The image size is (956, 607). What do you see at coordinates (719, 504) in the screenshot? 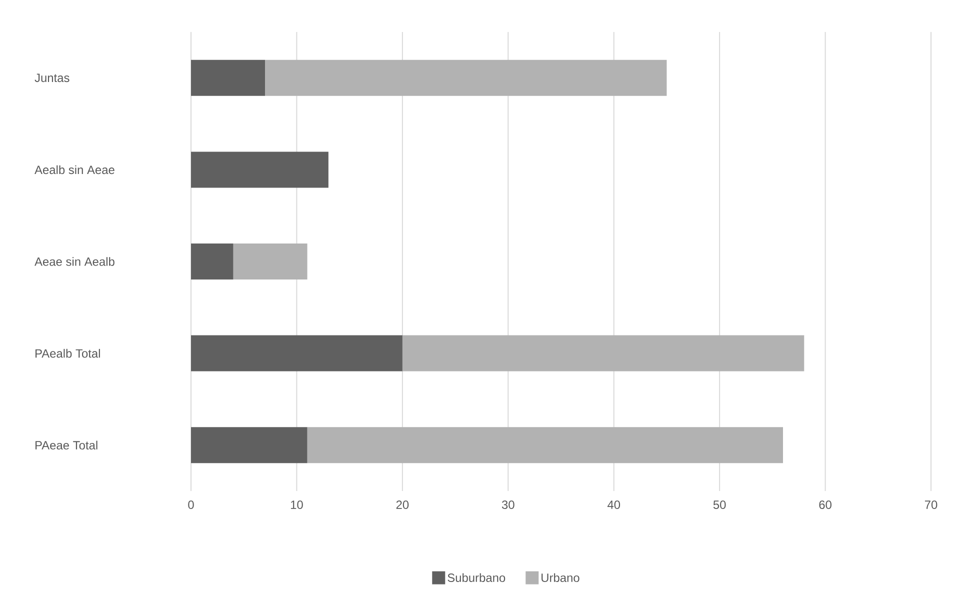
I see `x-tick-label: 50` at bounding box center [719, 504].